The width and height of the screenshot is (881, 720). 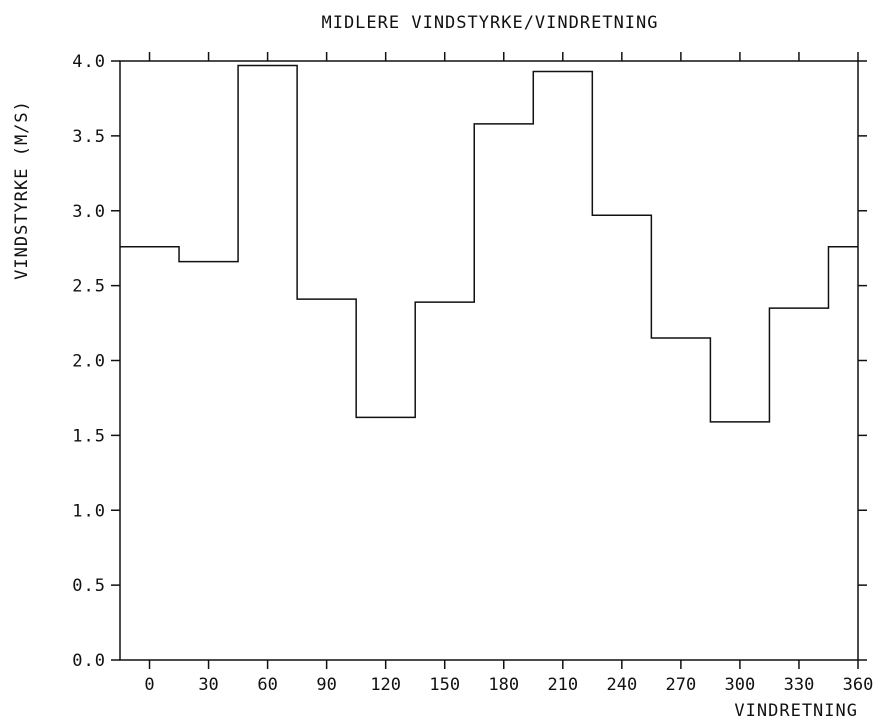 What do you see at coordinates (740, 685) in the screenshot?
I see `x-tick-label: 300` at bounding box center [740, 685].